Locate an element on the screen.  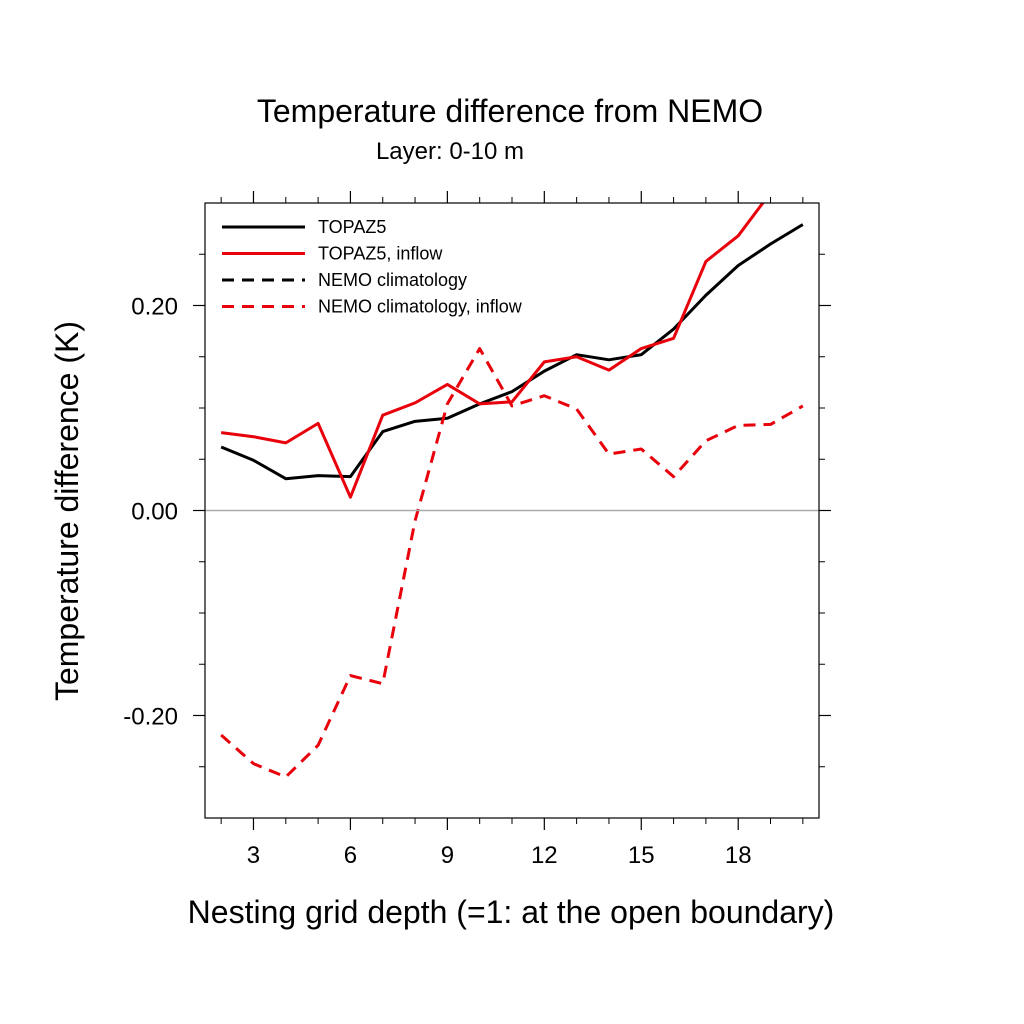
legend-label: NEMO climatology is located at coordinates (392, 280).